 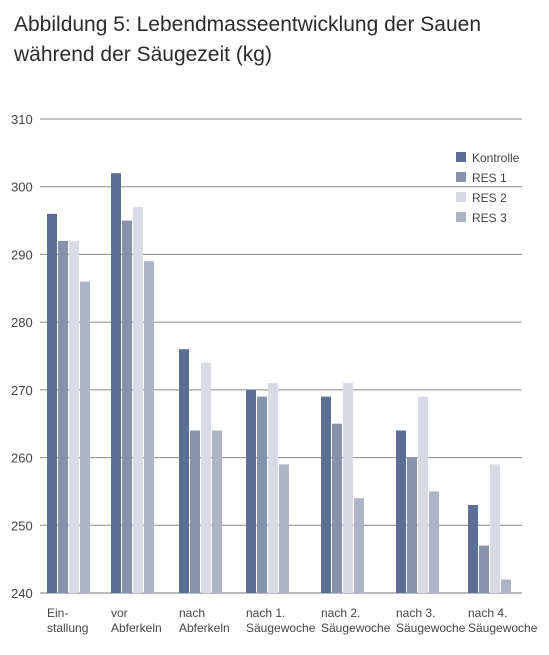 What do you see at coordinates (265, 613) in the screenshot?
I see `x-category-label: nach 1.` at bounding box center [265, 613].